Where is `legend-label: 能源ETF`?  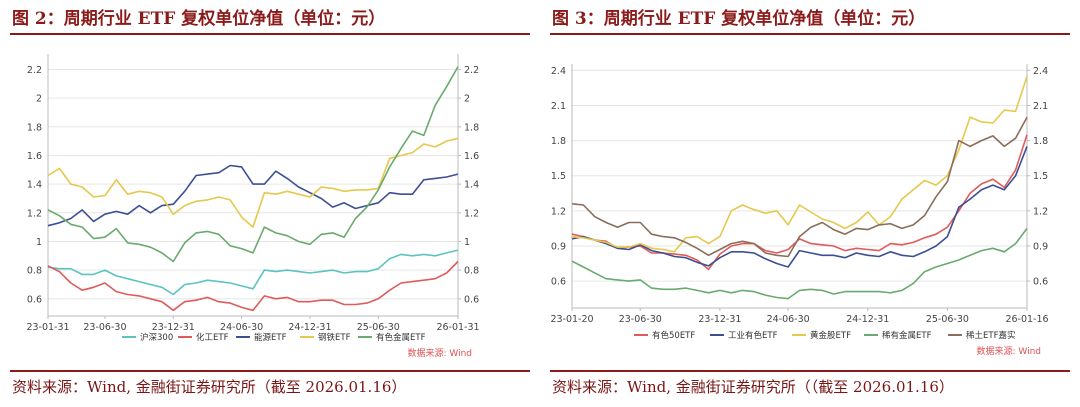
legend-label: 能源ETF is located at coordinates (270, 337).